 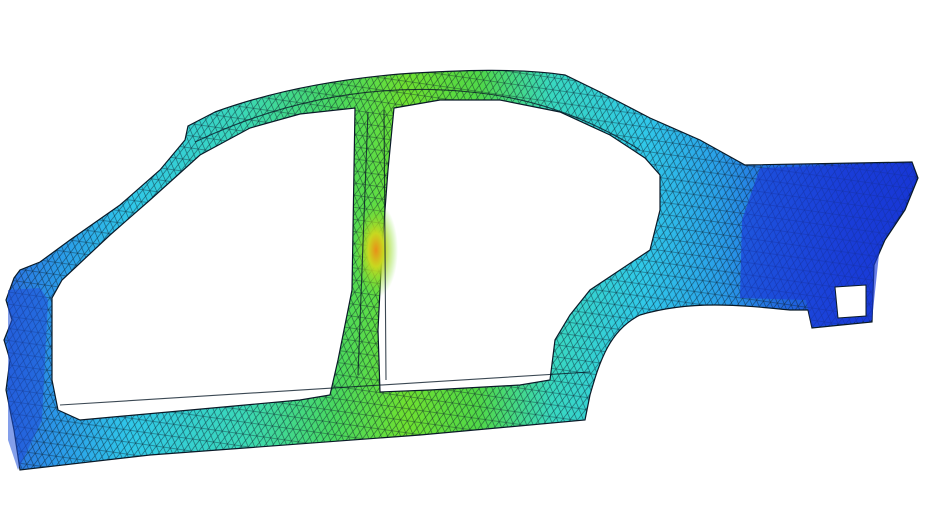 I want to click on rear-access-hole, so click(x=850, y=301).